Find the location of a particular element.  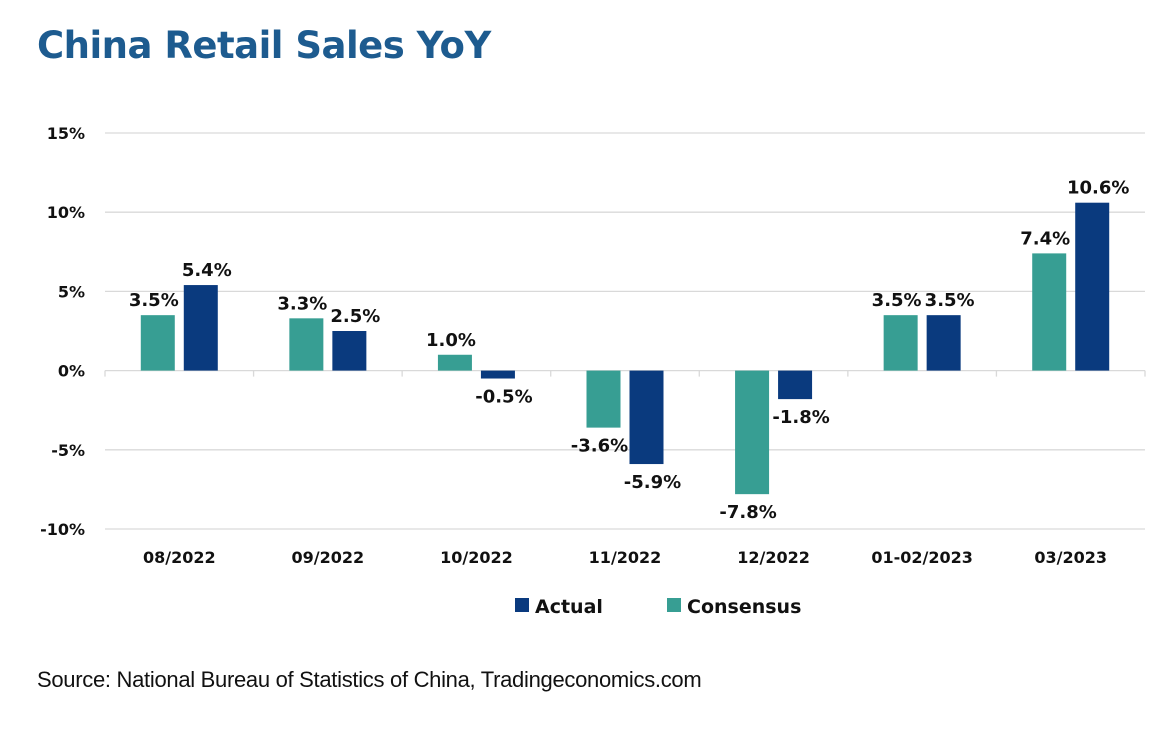

x-category-label: 12/2022 is located at coordinates (773, 557).